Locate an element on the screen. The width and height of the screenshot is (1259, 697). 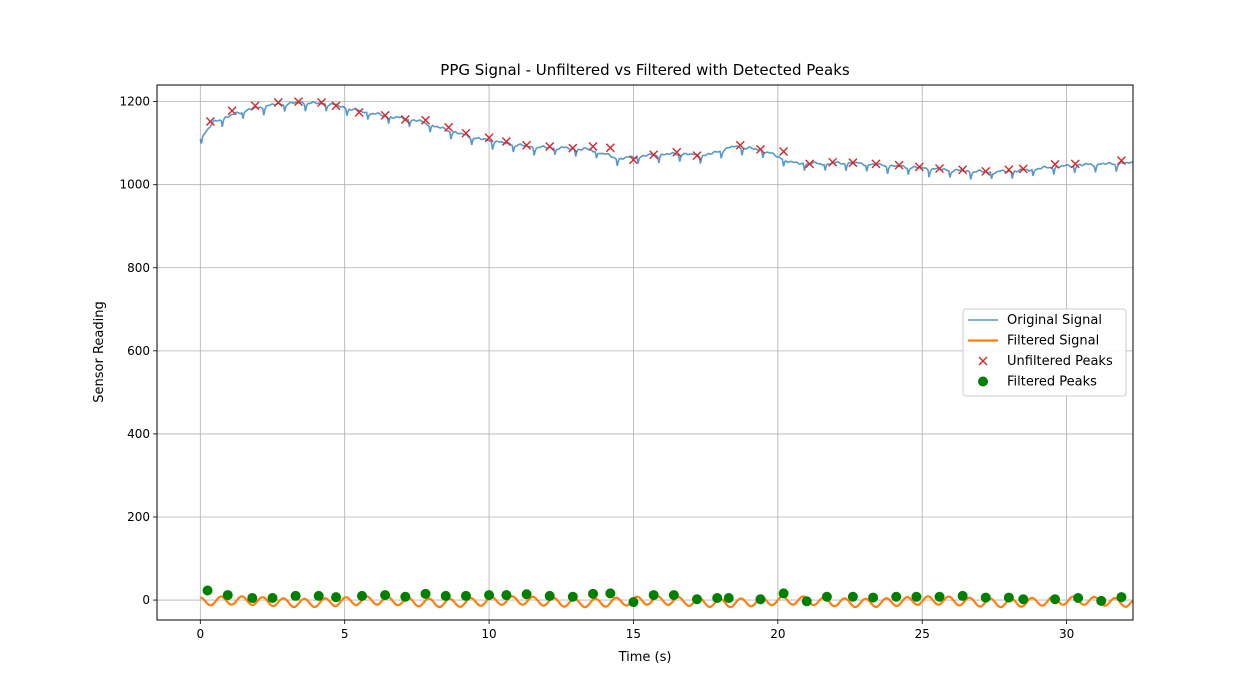
y-tick-label: 200 is located at coordinates (138, 517).